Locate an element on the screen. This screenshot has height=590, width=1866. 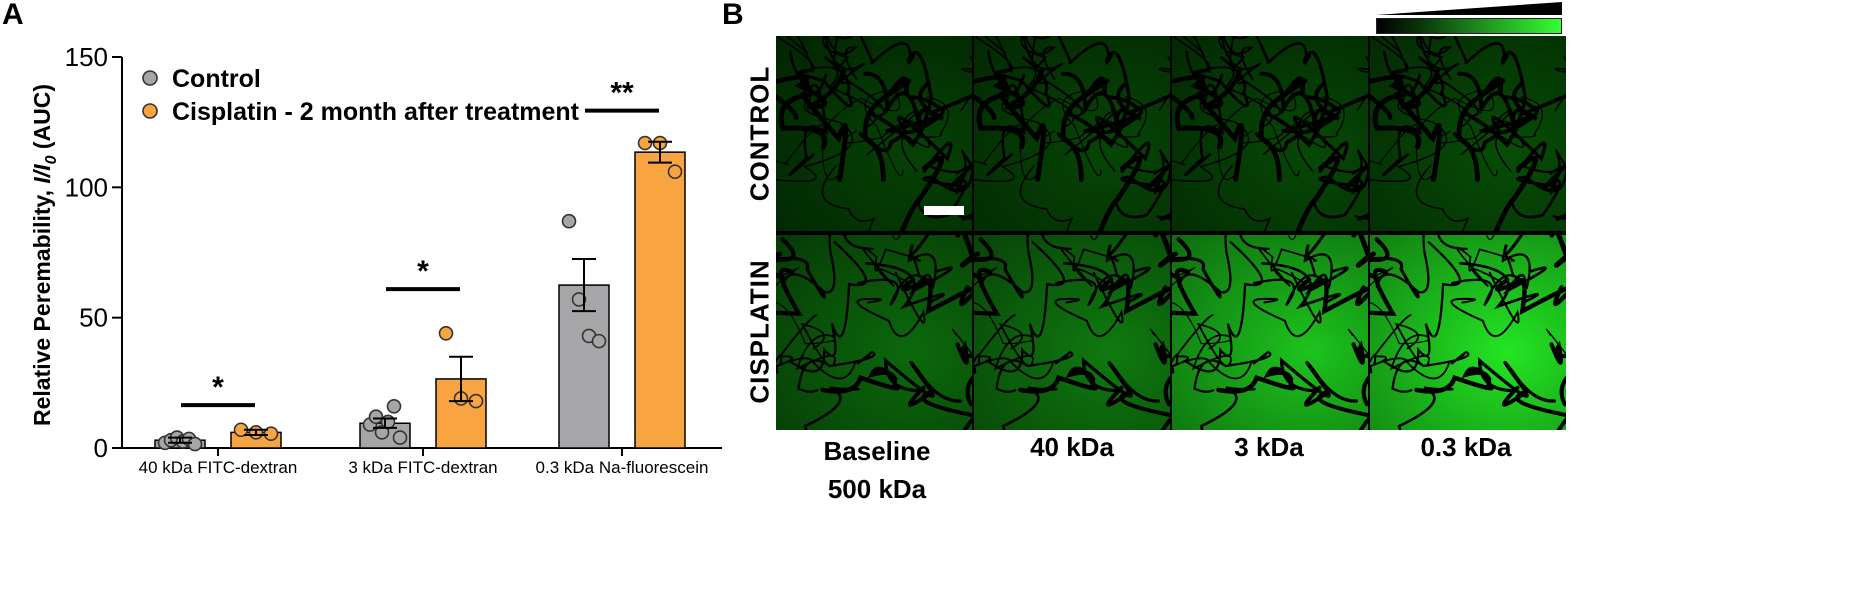
col-label-baseline-line2: 500 kDa is located at coordinates (877, 489).